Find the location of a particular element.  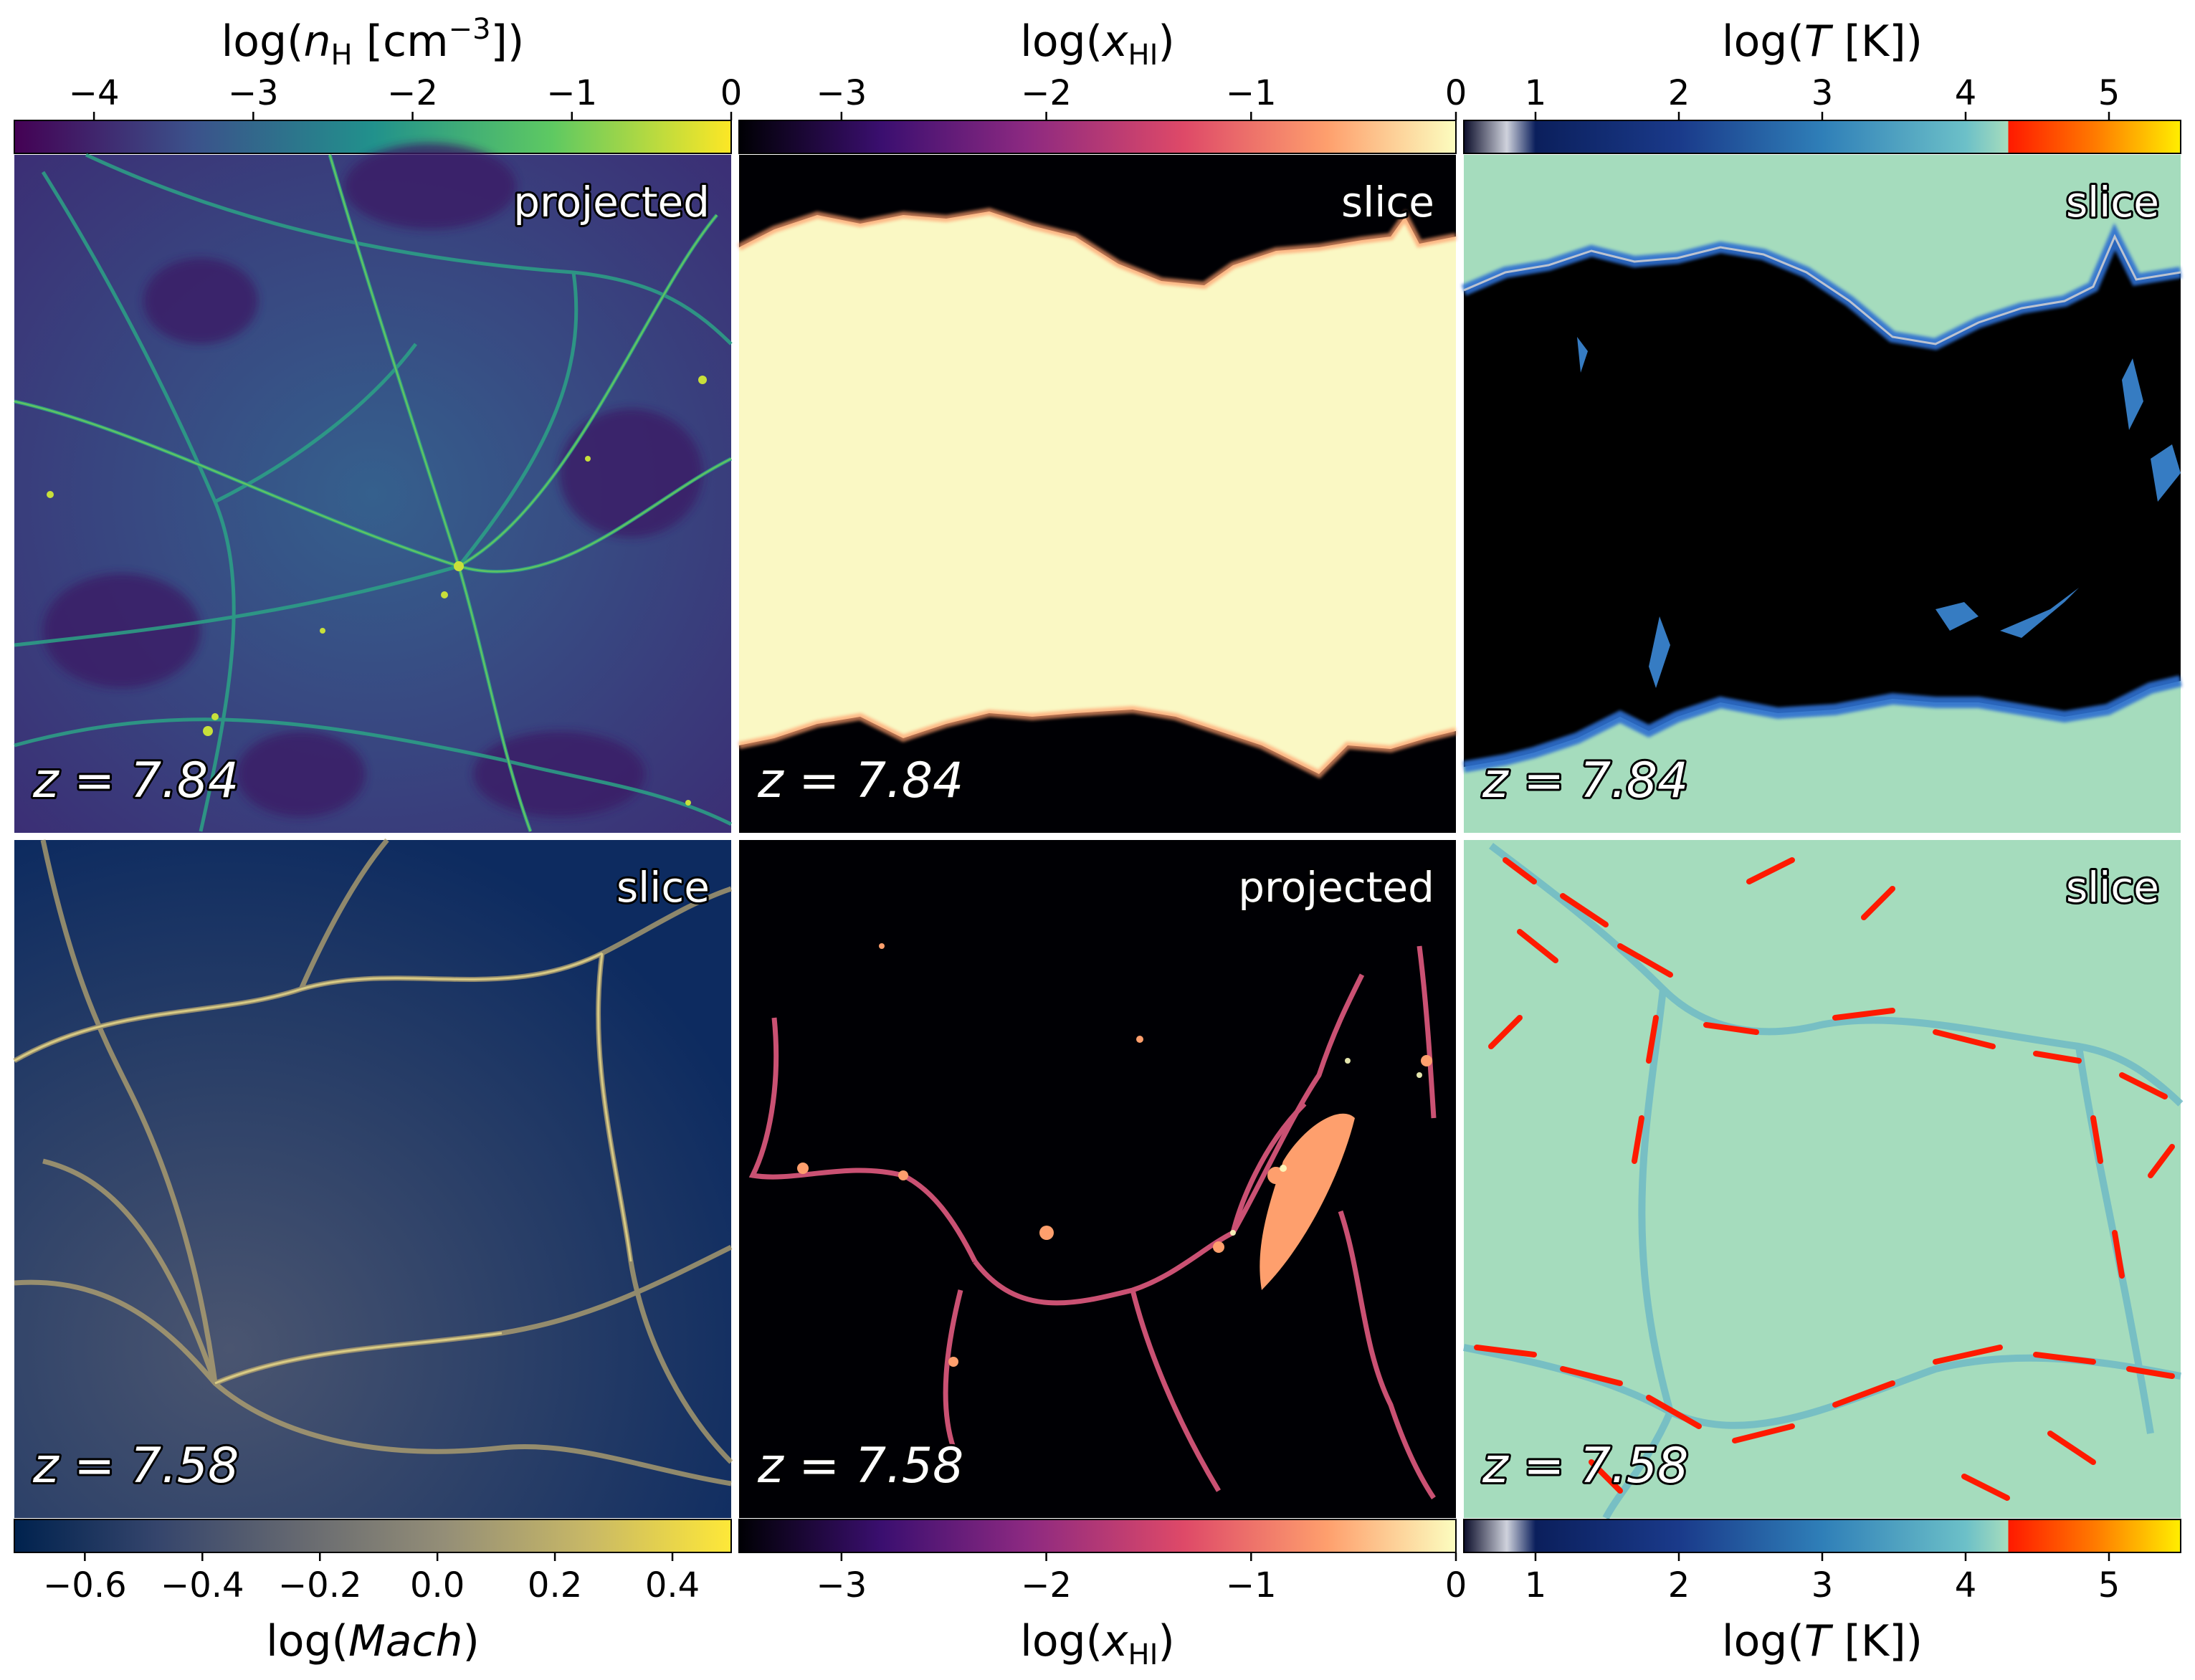

colorbar-tick-label: −4 is located at coordinates (95, 93).